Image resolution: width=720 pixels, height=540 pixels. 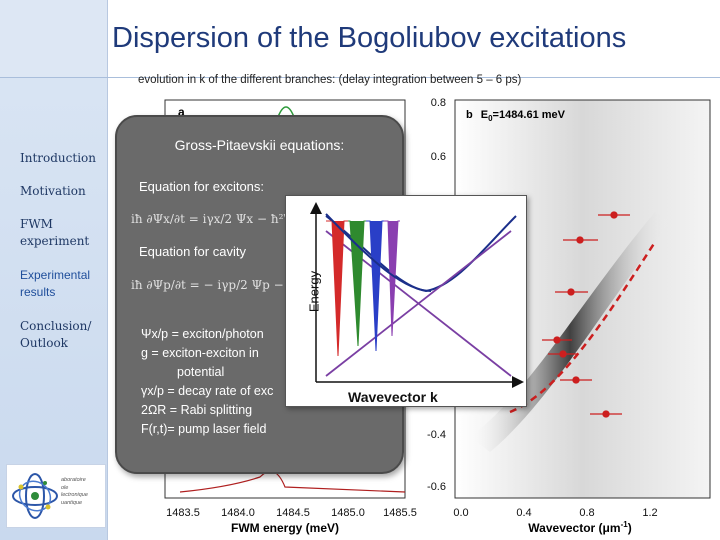 What do you see at coordinates (197, 410) in the screenshot?
I see `definition-rabi: 2ΩR = Rabi splitting` at bounding box center [197, 410].